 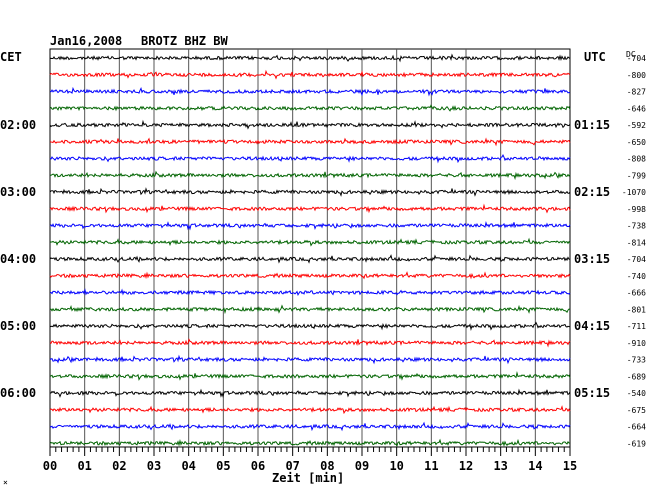 I want to click on x-tick-label: 13, so click(x=500, y=466).